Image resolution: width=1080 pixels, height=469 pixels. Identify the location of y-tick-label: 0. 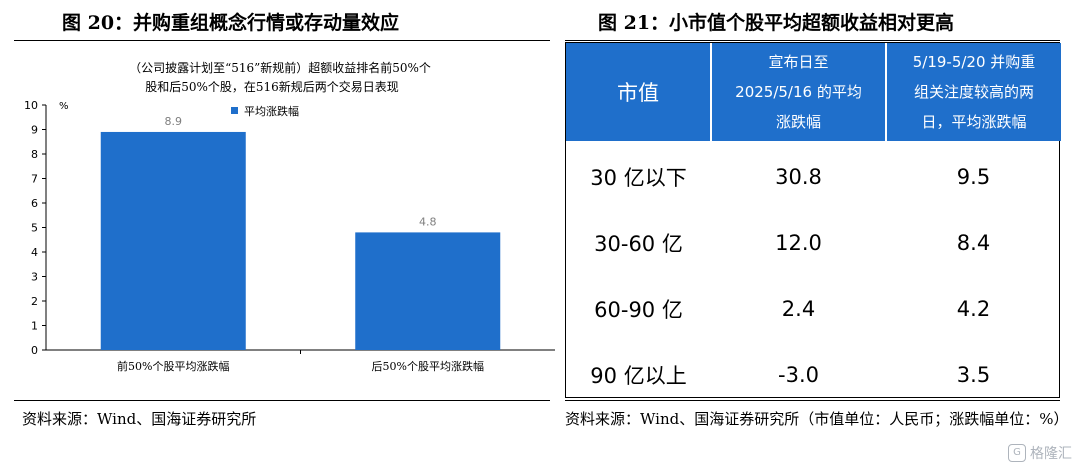
(34, 350).